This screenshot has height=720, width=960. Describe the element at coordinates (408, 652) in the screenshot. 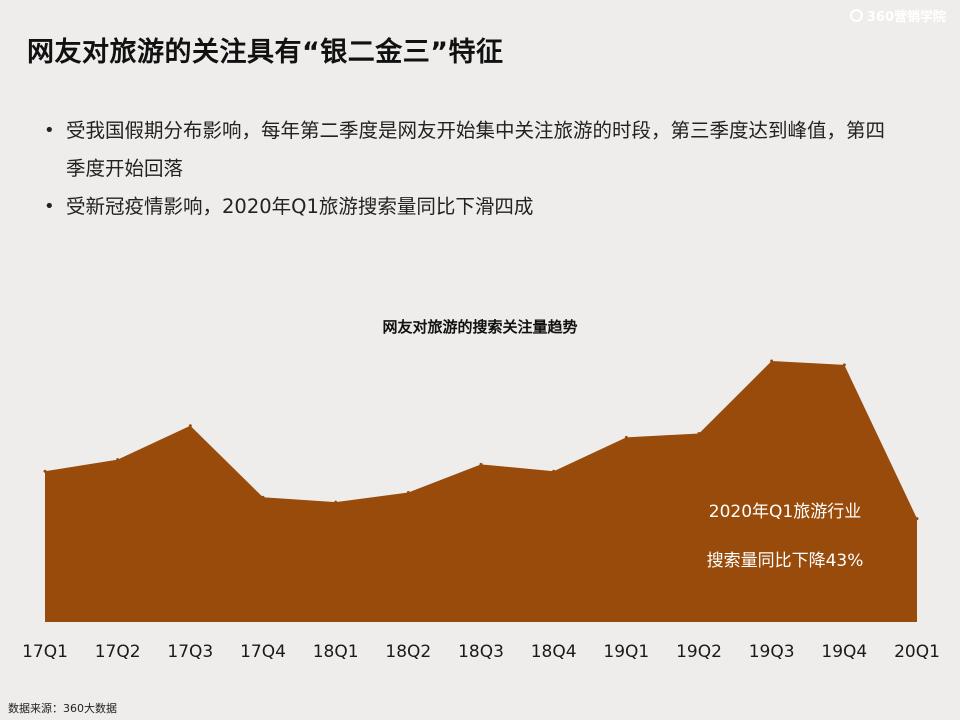

I see `x-tick-label: 18Q2` at that location.